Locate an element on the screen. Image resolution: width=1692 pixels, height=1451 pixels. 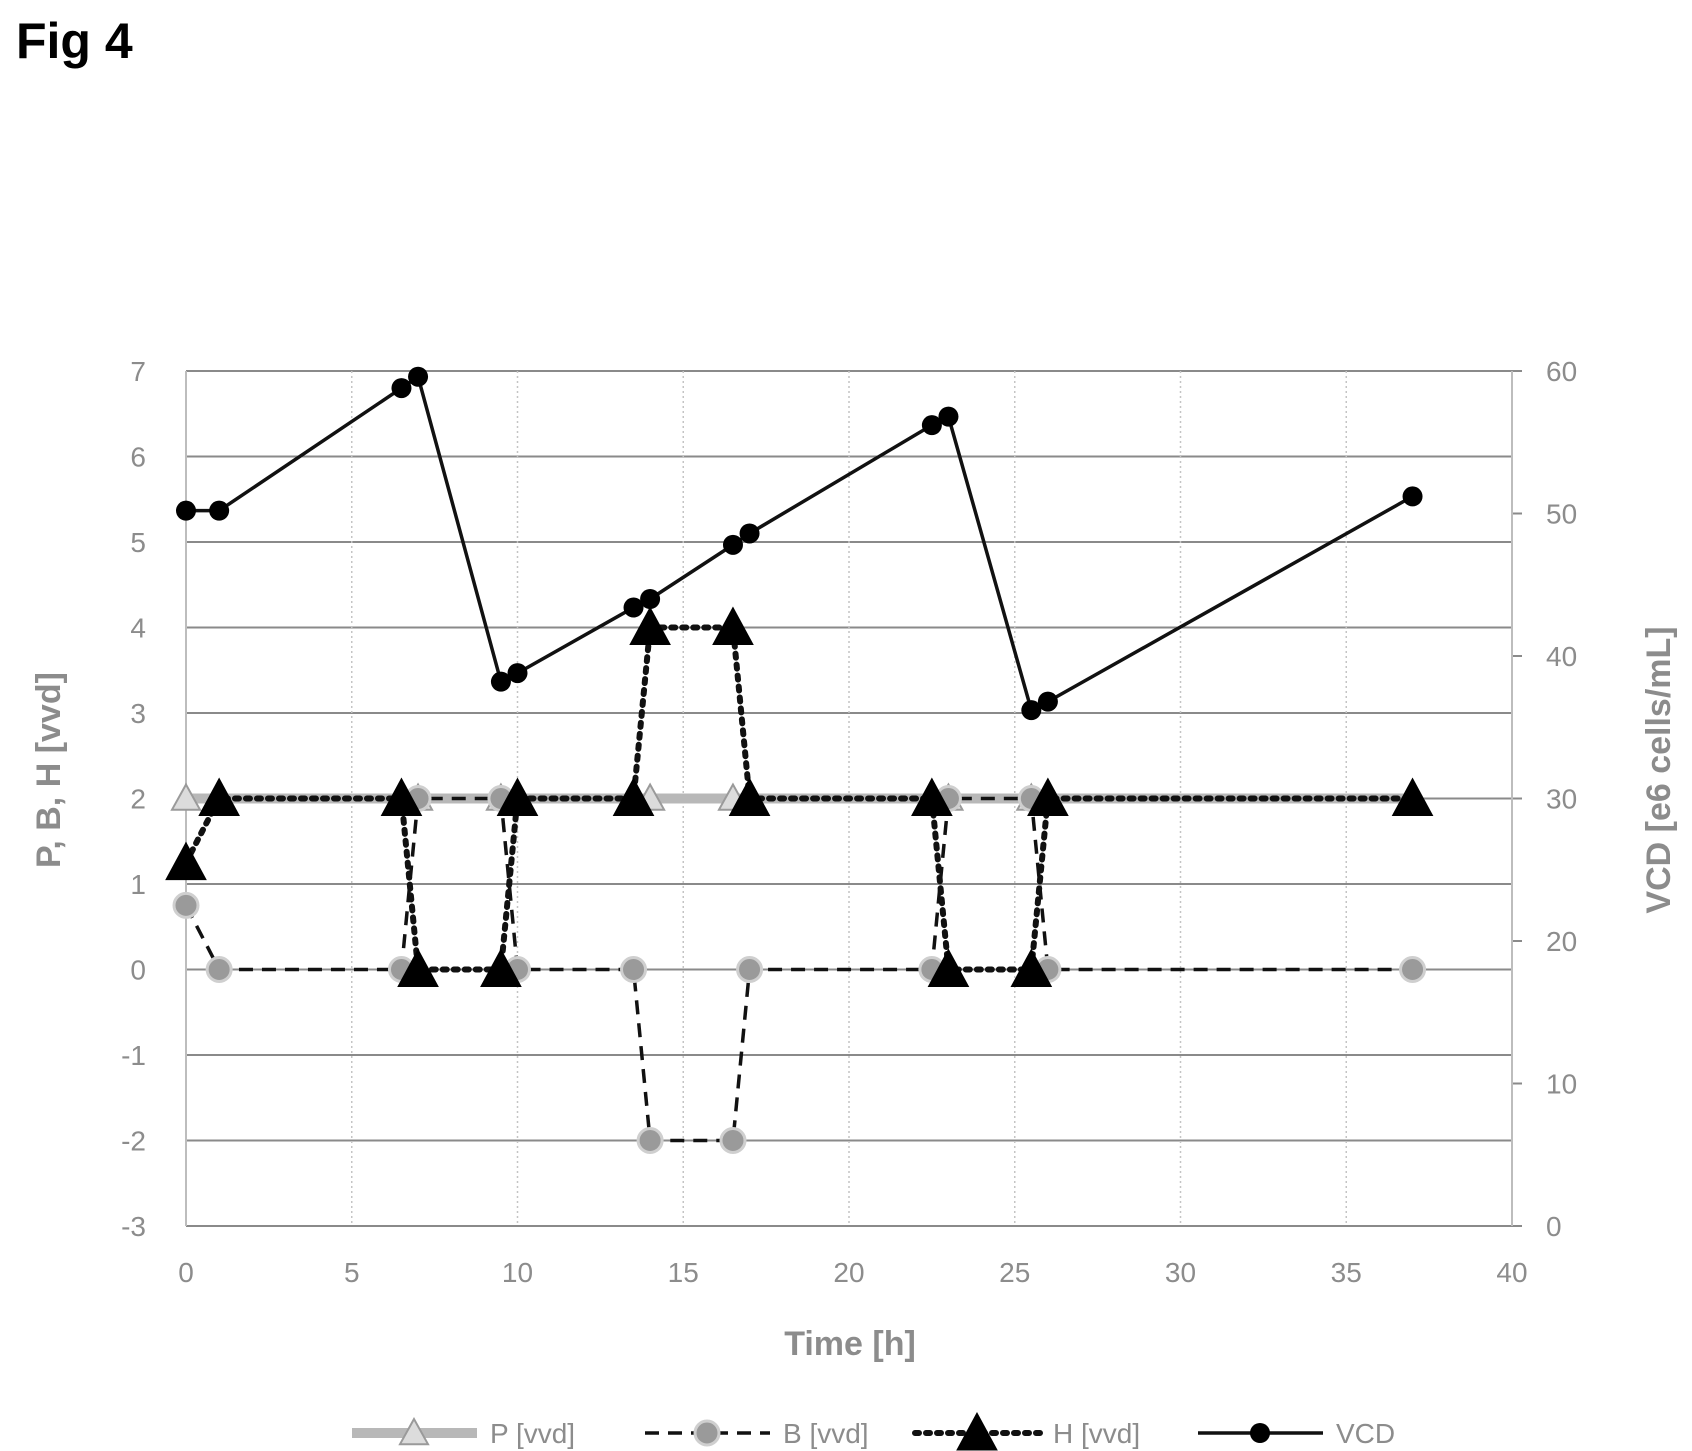
x-tick-label: 0 is located at coordinates (186, 1272).